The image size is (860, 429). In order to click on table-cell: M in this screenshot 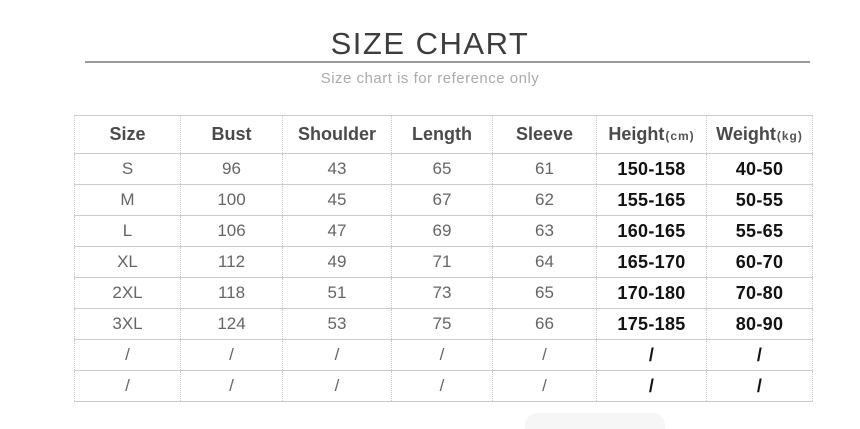, I will do `click(127, 200)`.